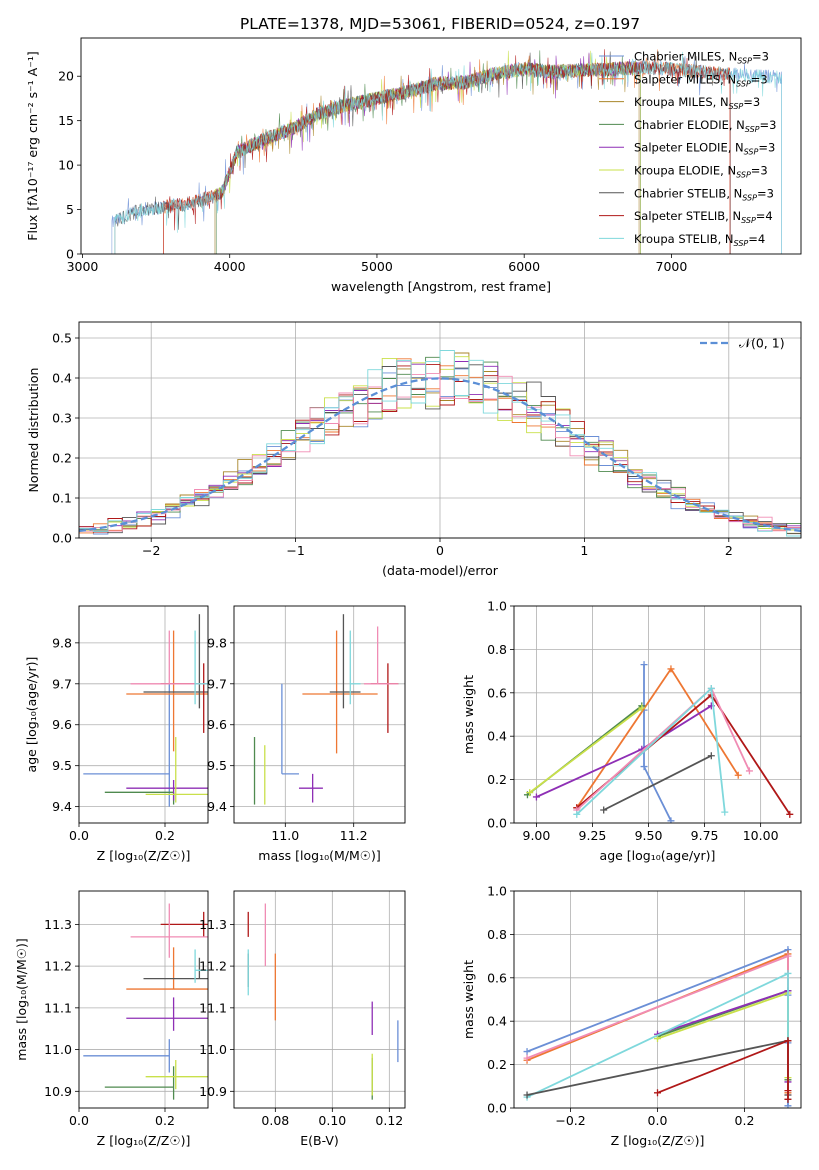  What do you see at coordinates (705, 835) in the screenshot?
I see `x-tick-label: 9.75` at bounding box center [705, 835].